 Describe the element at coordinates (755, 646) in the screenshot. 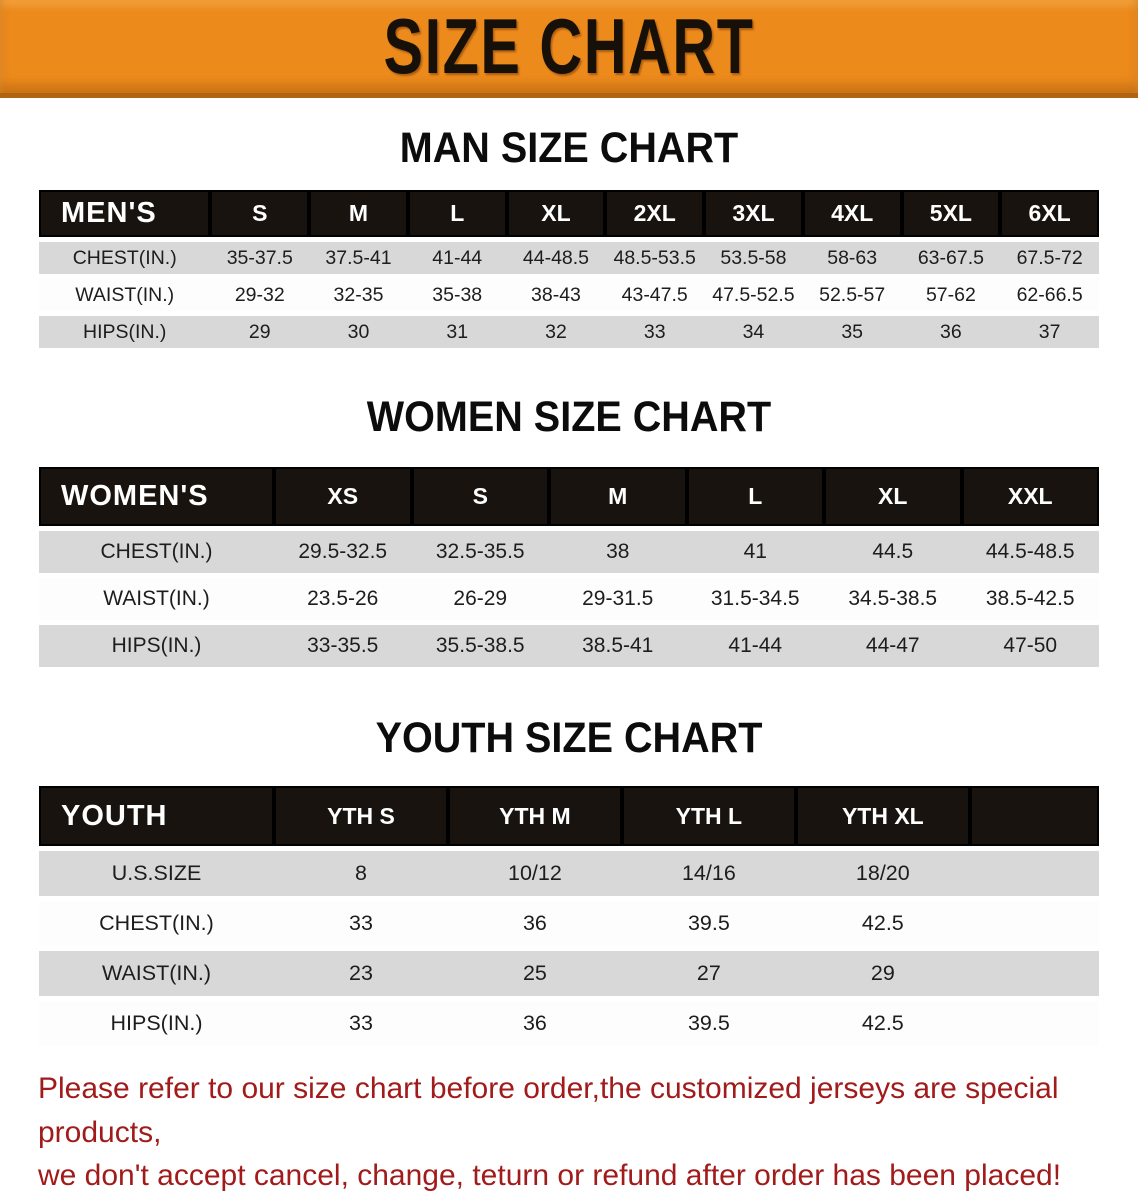

I see `size-value-cell: 41-44` at that location.